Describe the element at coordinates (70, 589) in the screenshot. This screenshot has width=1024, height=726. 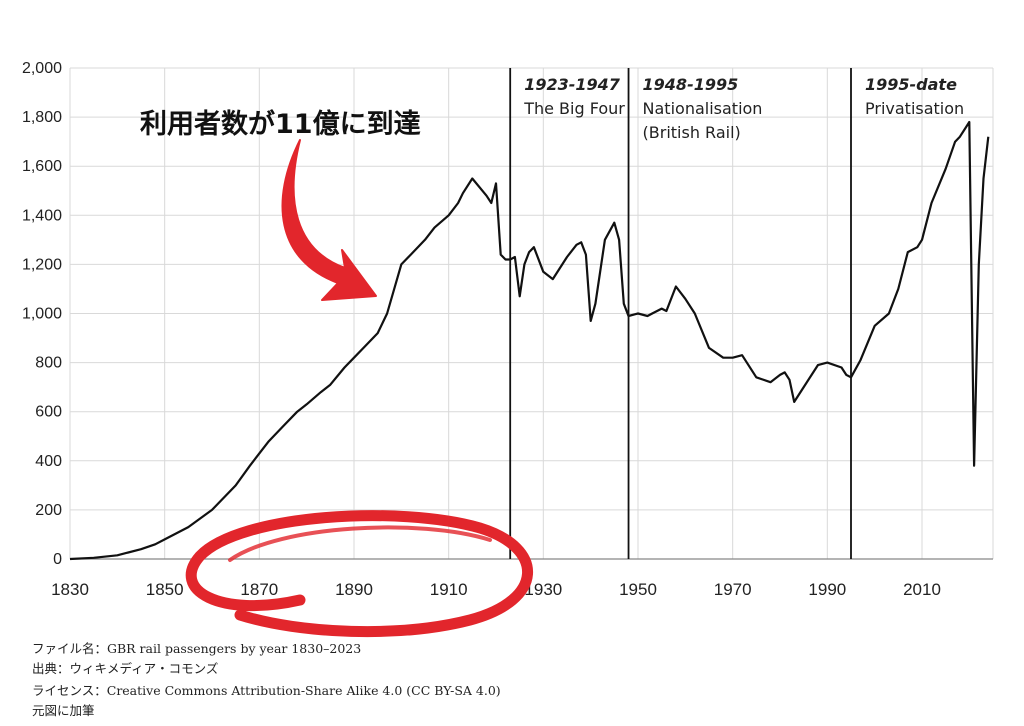
I see `x-tick-label: 1830` at that location.